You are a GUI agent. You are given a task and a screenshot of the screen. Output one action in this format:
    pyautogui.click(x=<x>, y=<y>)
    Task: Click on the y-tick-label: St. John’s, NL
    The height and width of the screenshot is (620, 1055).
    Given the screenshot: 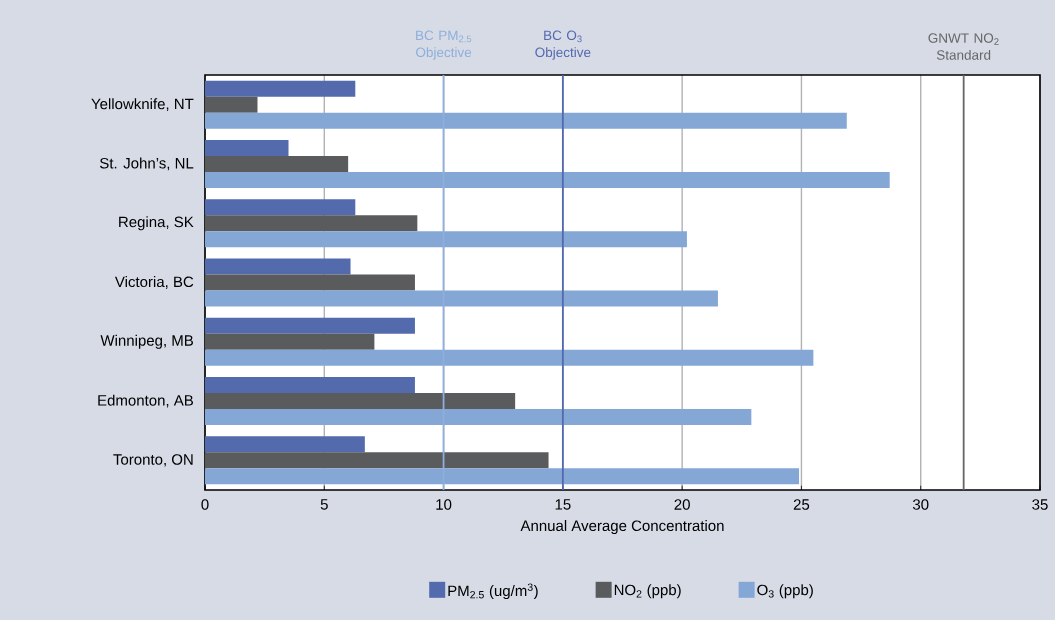 What is the action you would take?
    pyautogui.click(x=146, y=164)
    